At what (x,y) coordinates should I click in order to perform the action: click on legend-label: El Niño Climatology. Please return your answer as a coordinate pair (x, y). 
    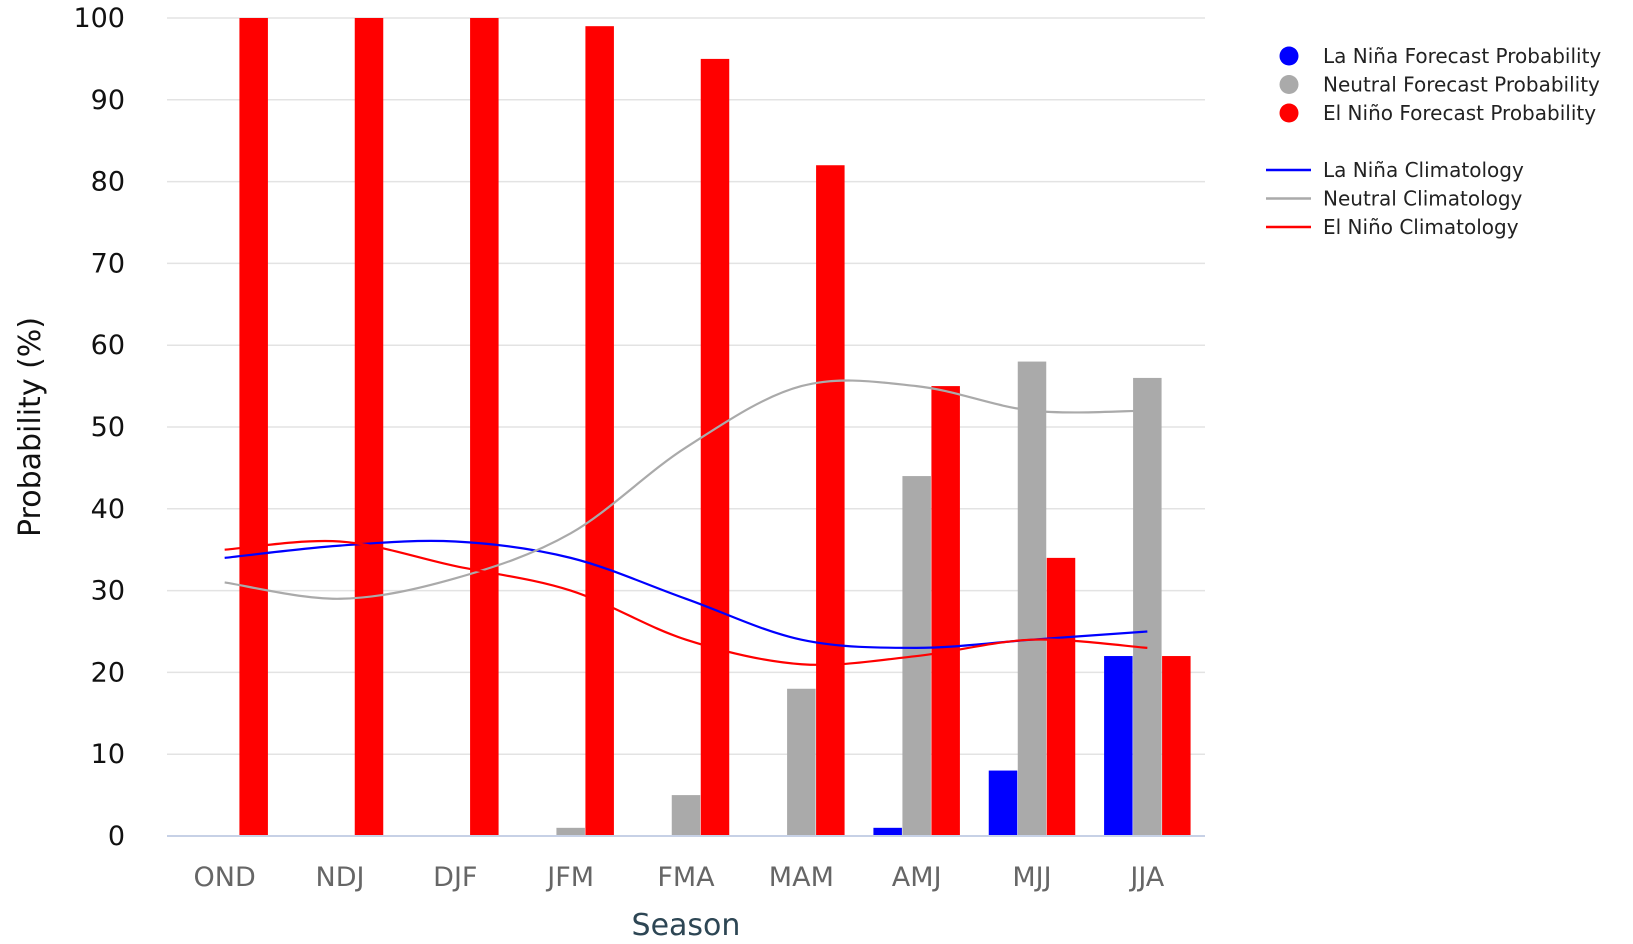
    Looking at the image, I should click on (1421, 227).